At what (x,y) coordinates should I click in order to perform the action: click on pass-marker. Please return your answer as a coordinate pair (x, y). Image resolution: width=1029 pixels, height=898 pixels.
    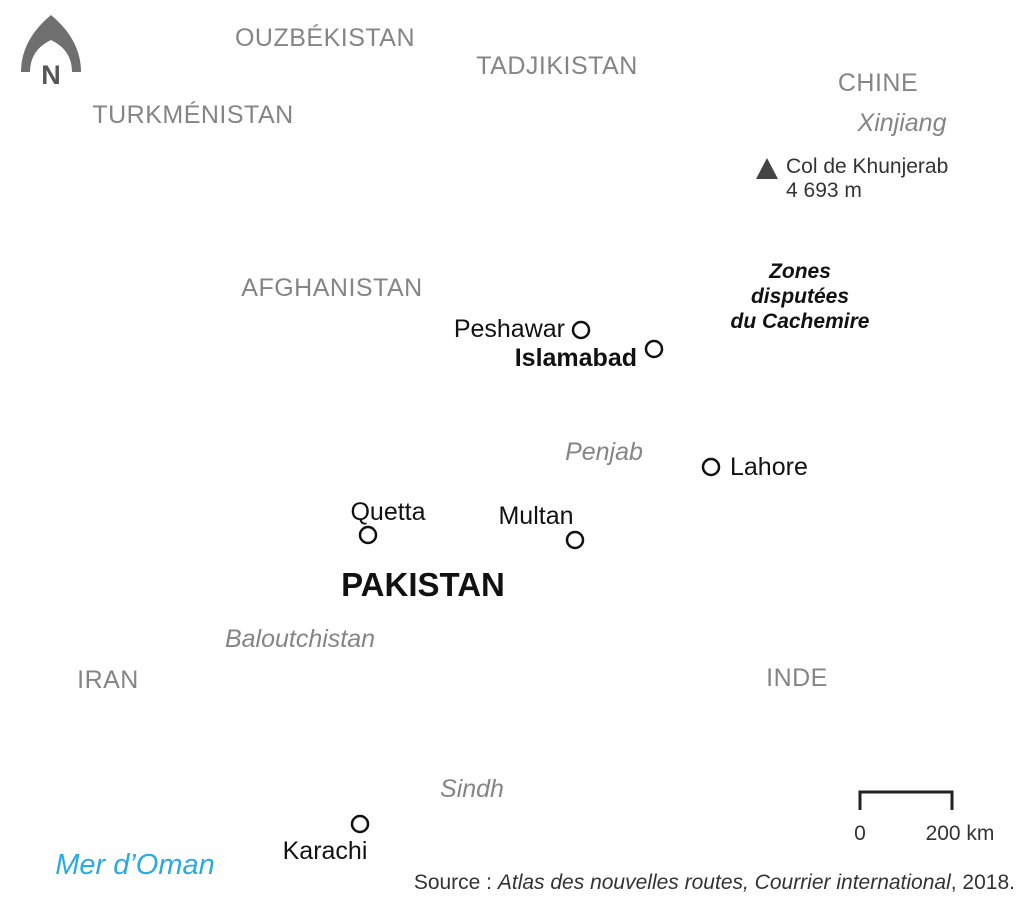
    Looking at the image, I should click on (767, 168).